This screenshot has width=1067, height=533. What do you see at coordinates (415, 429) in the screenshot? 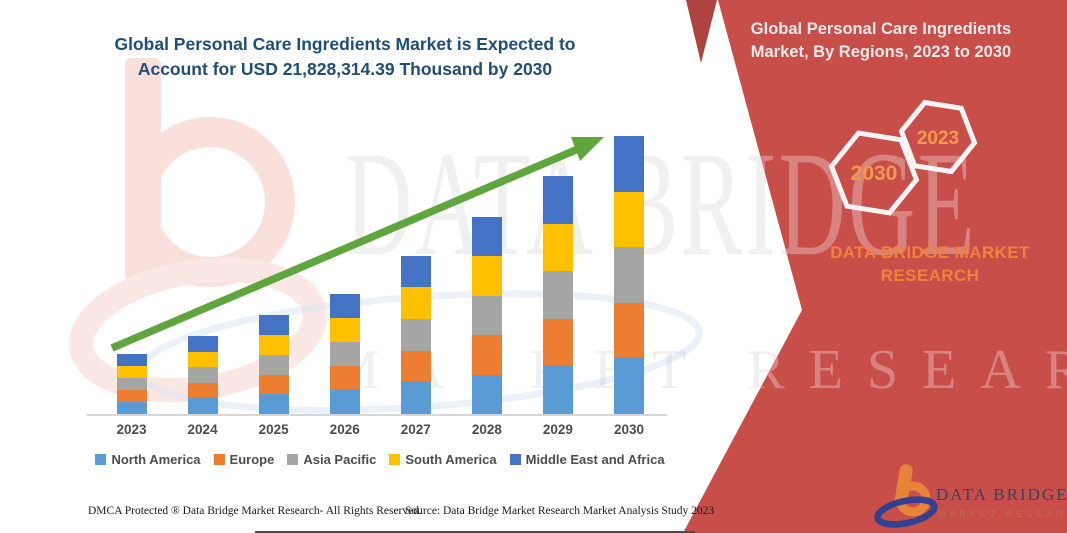
I see `x-axis-label: 2027` at bounding box center [415, 429].